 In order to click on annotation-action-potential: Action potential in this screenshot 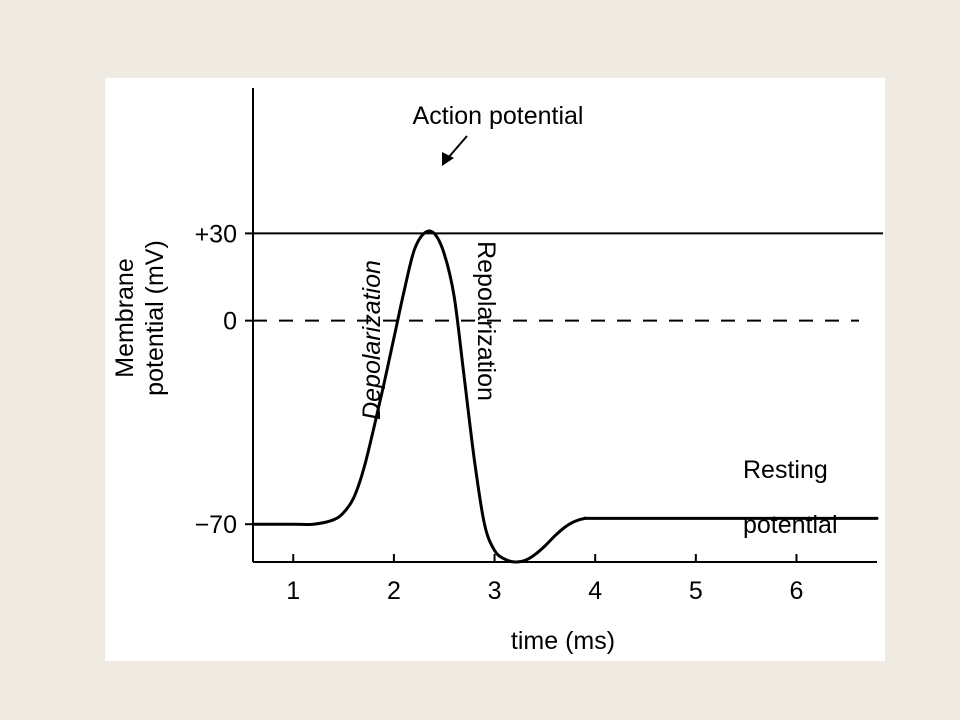, I will do `click(498, 116)`.